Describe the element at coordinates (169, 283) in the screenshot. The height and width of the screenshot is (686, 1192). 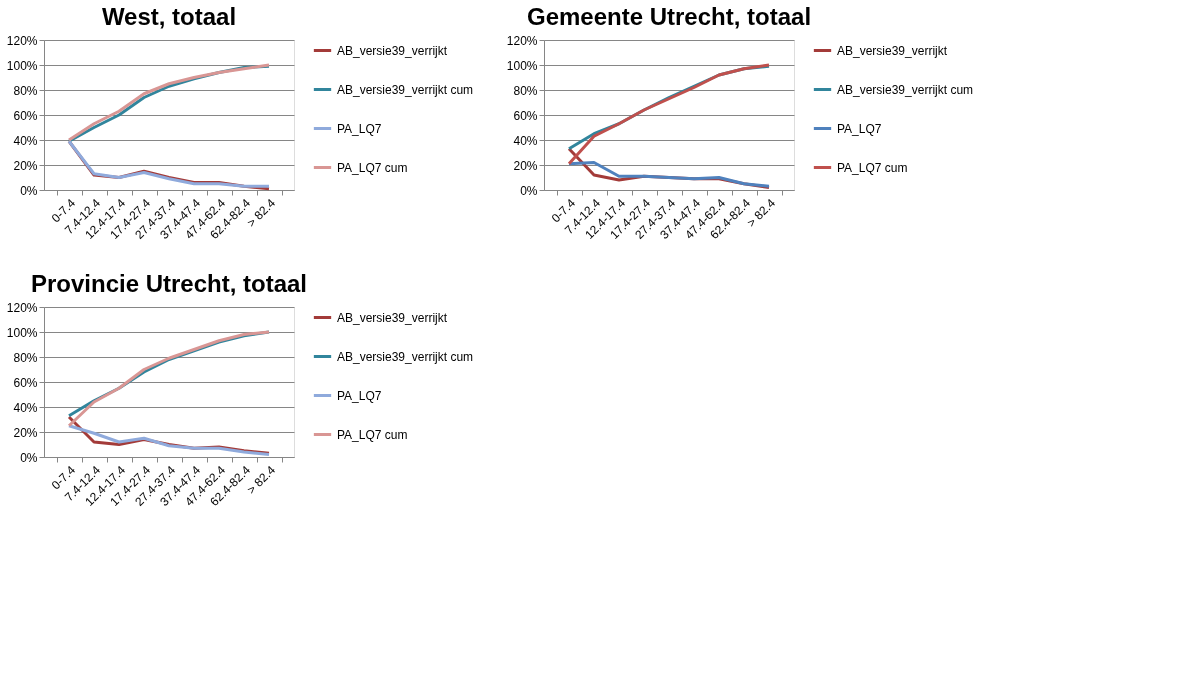
I see `chart-title: Provincie Utrecht, totaal` at that location.